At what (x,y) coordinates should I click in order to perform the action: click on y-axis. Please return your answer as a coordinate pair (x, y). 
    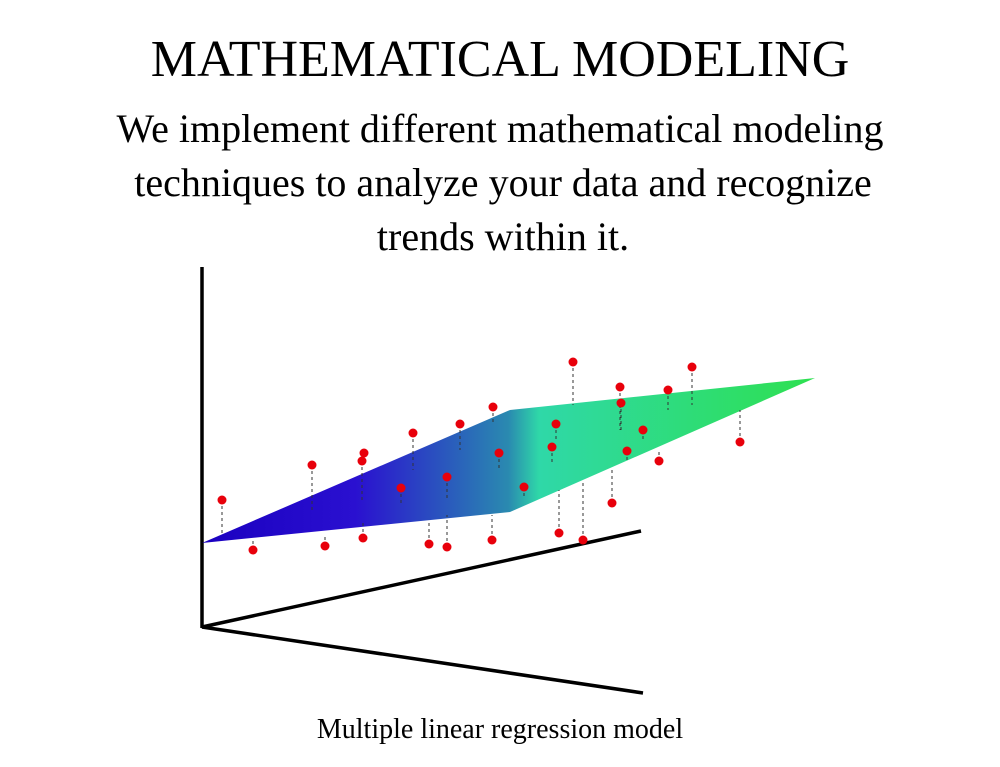
    Looking at the image, I should click on (422, 660).